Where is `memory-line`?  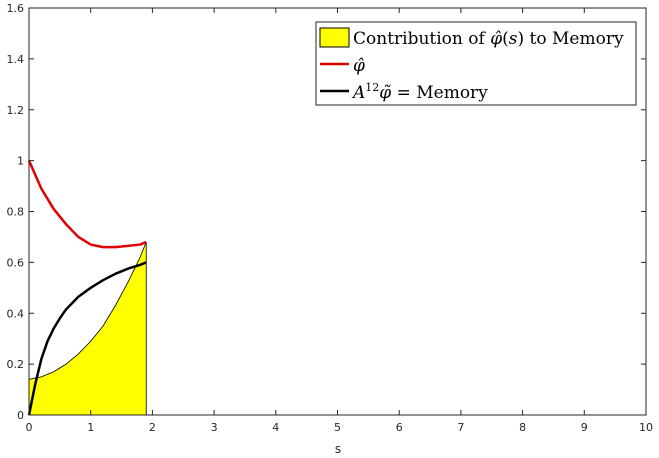
memory-line is located at coordinates (87, 338).